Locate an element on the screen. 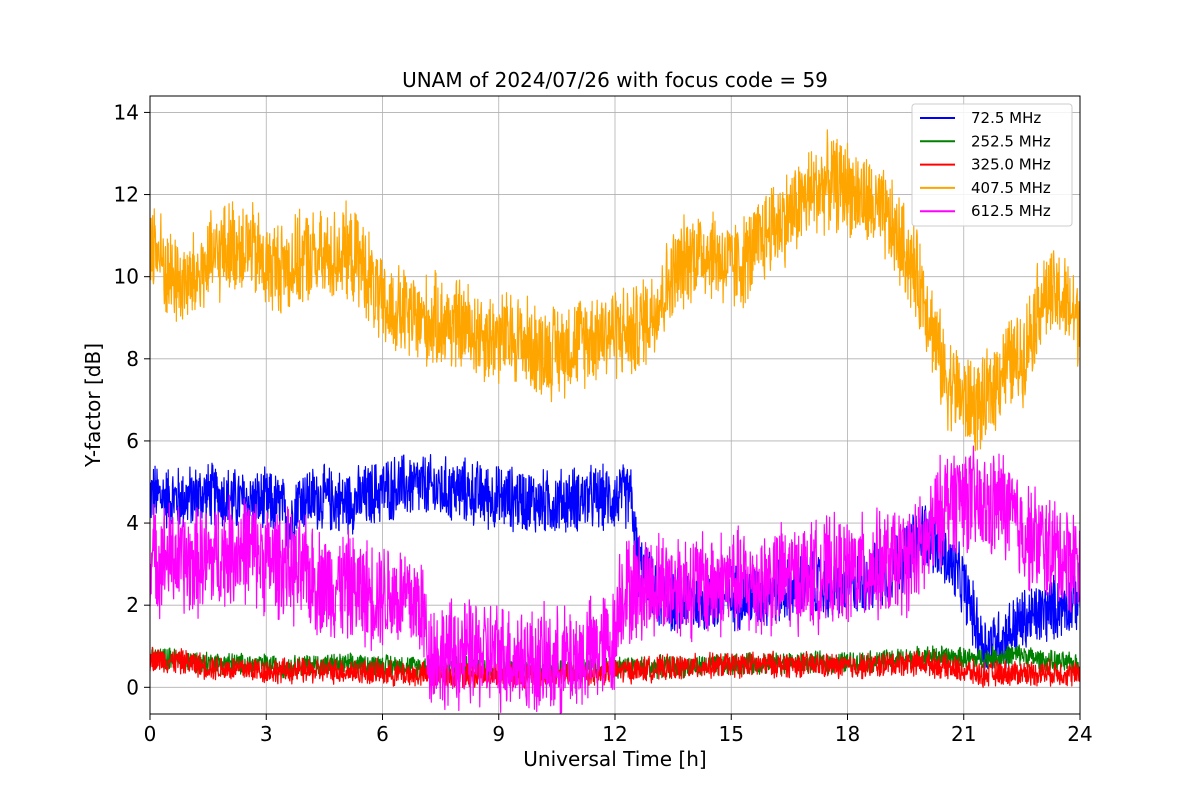  y-tick-label: 8 is located at coordinates (132, 359).